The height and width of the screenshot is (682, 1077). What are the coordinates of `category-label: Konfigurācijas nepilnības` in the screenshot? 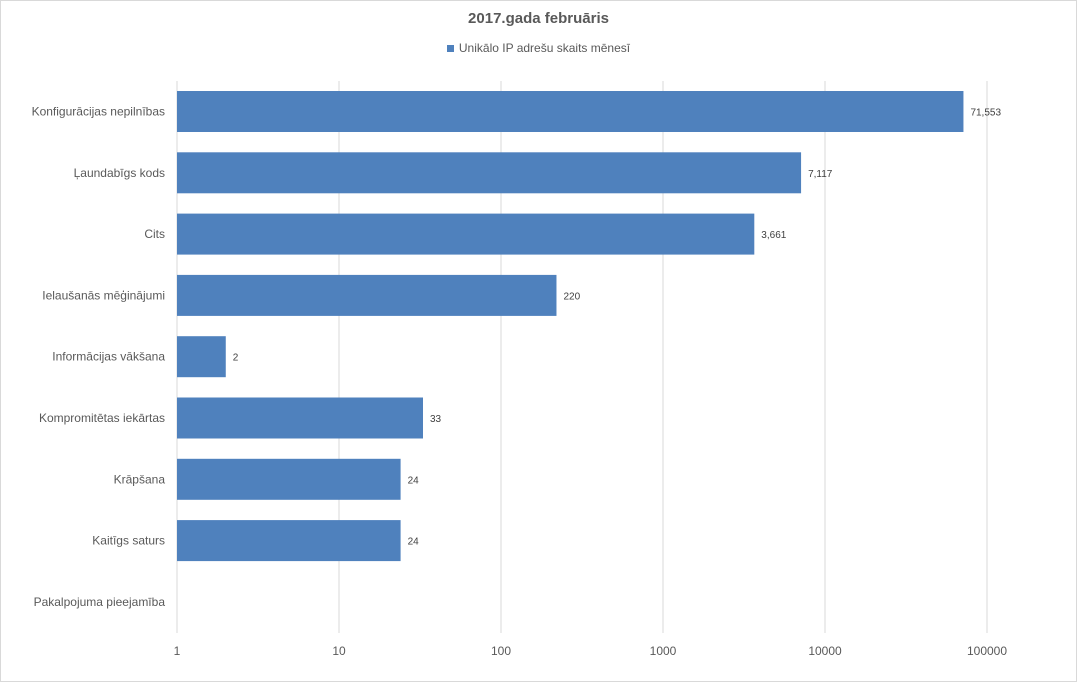 It's located at (98, 112).